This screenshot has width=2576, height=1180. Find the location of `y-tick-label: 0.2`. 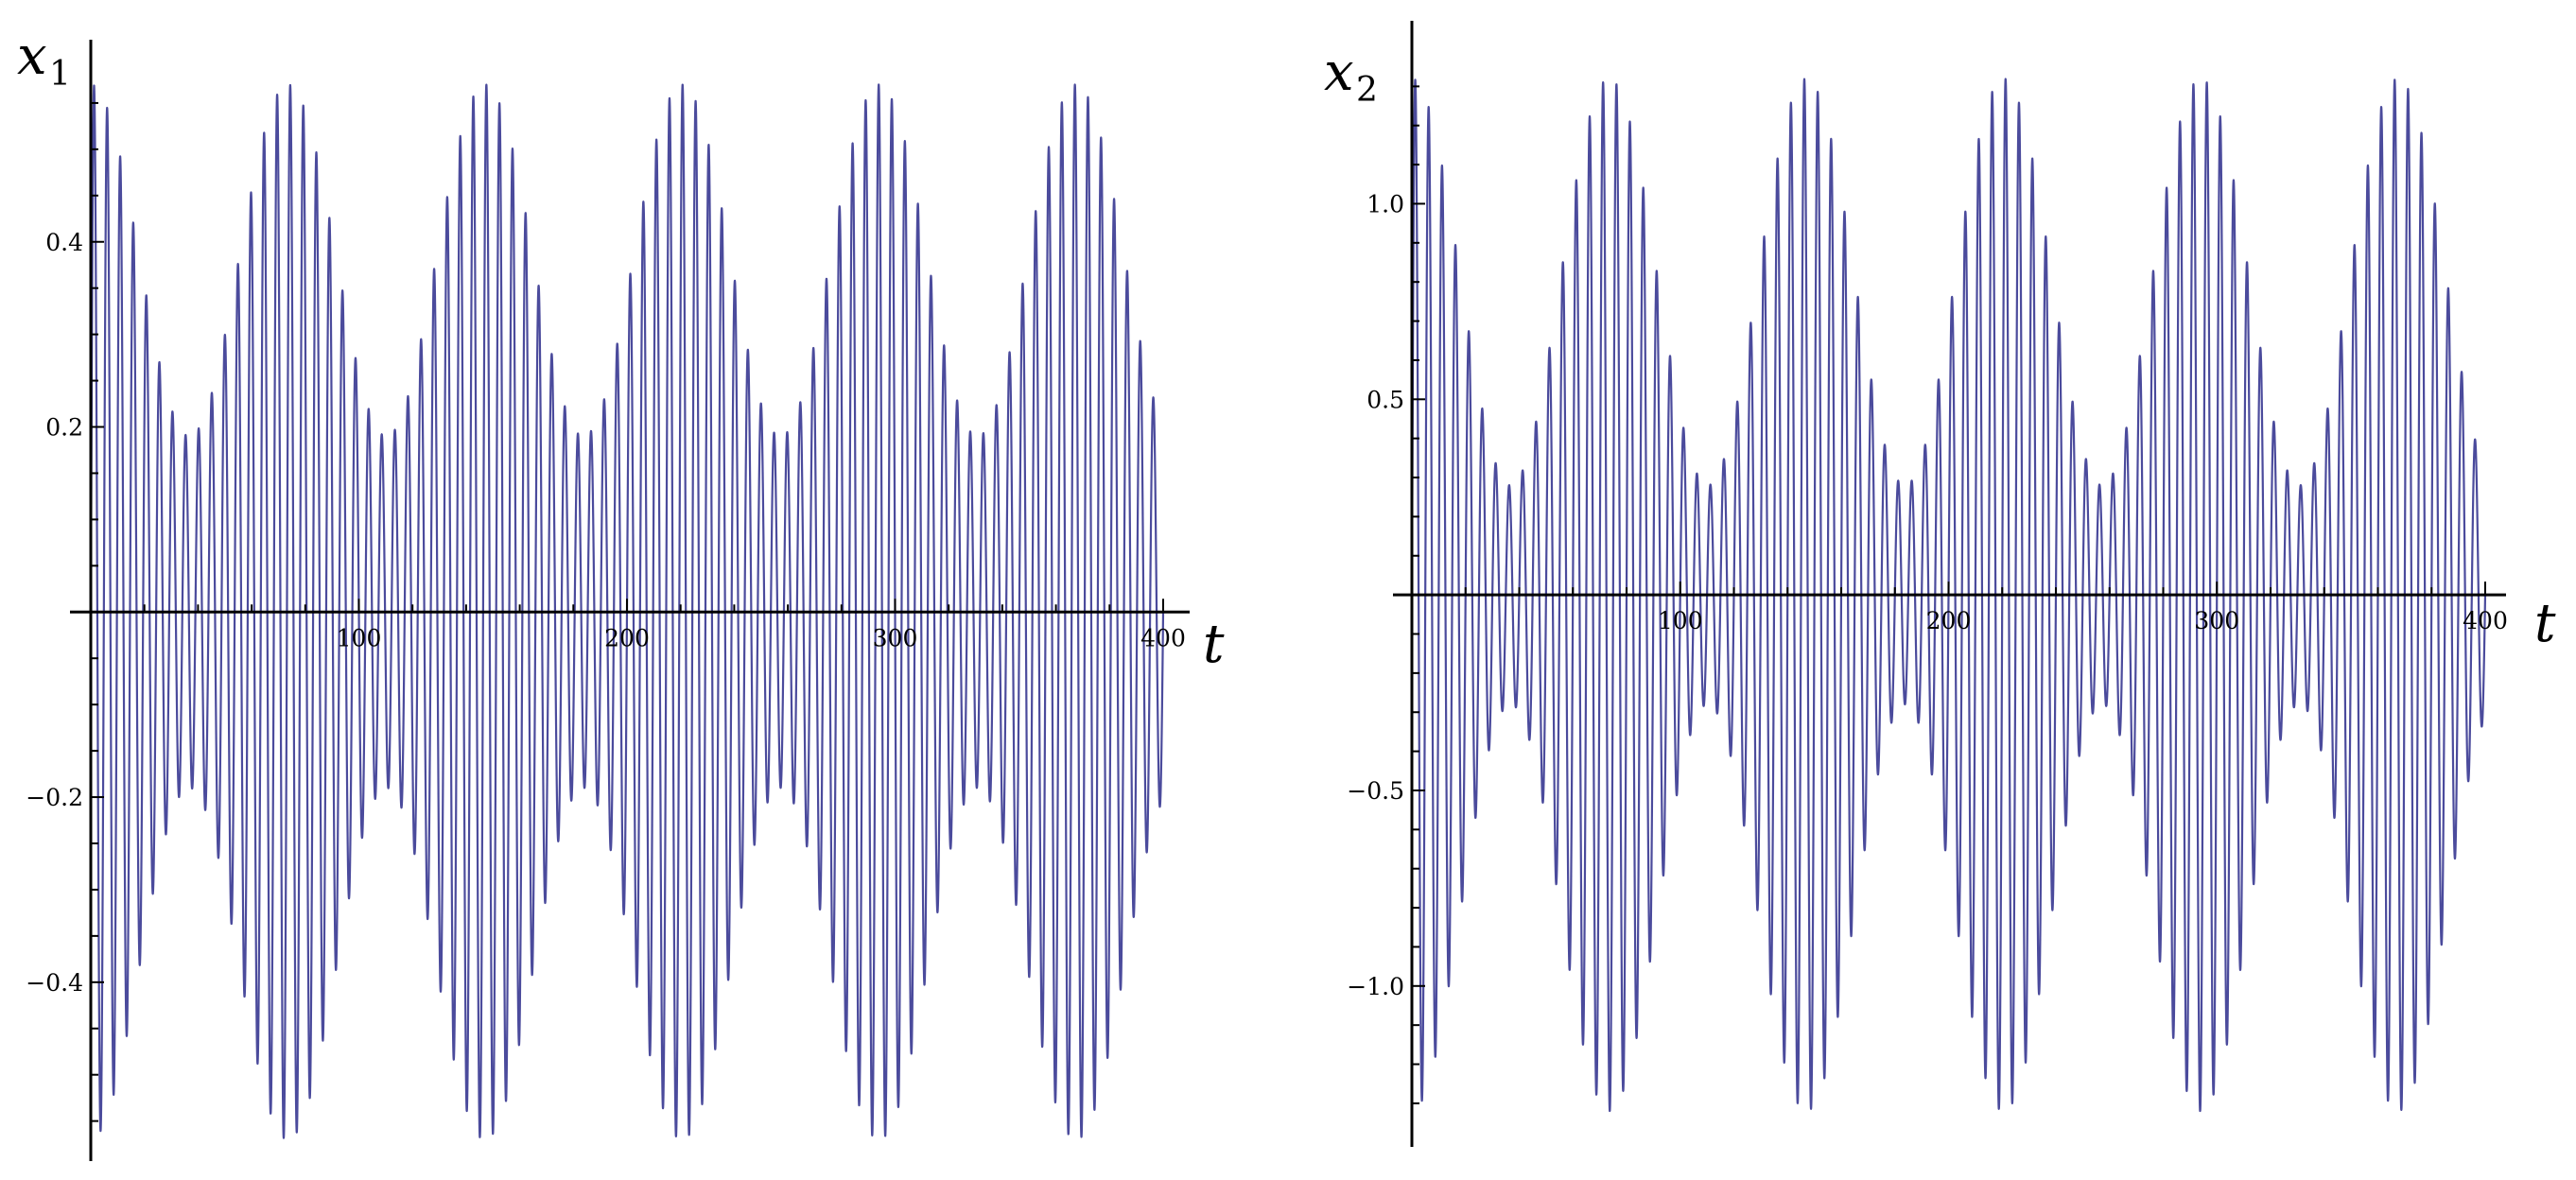

y-tick-label: 0.2 is located at coordinates (64, 428).